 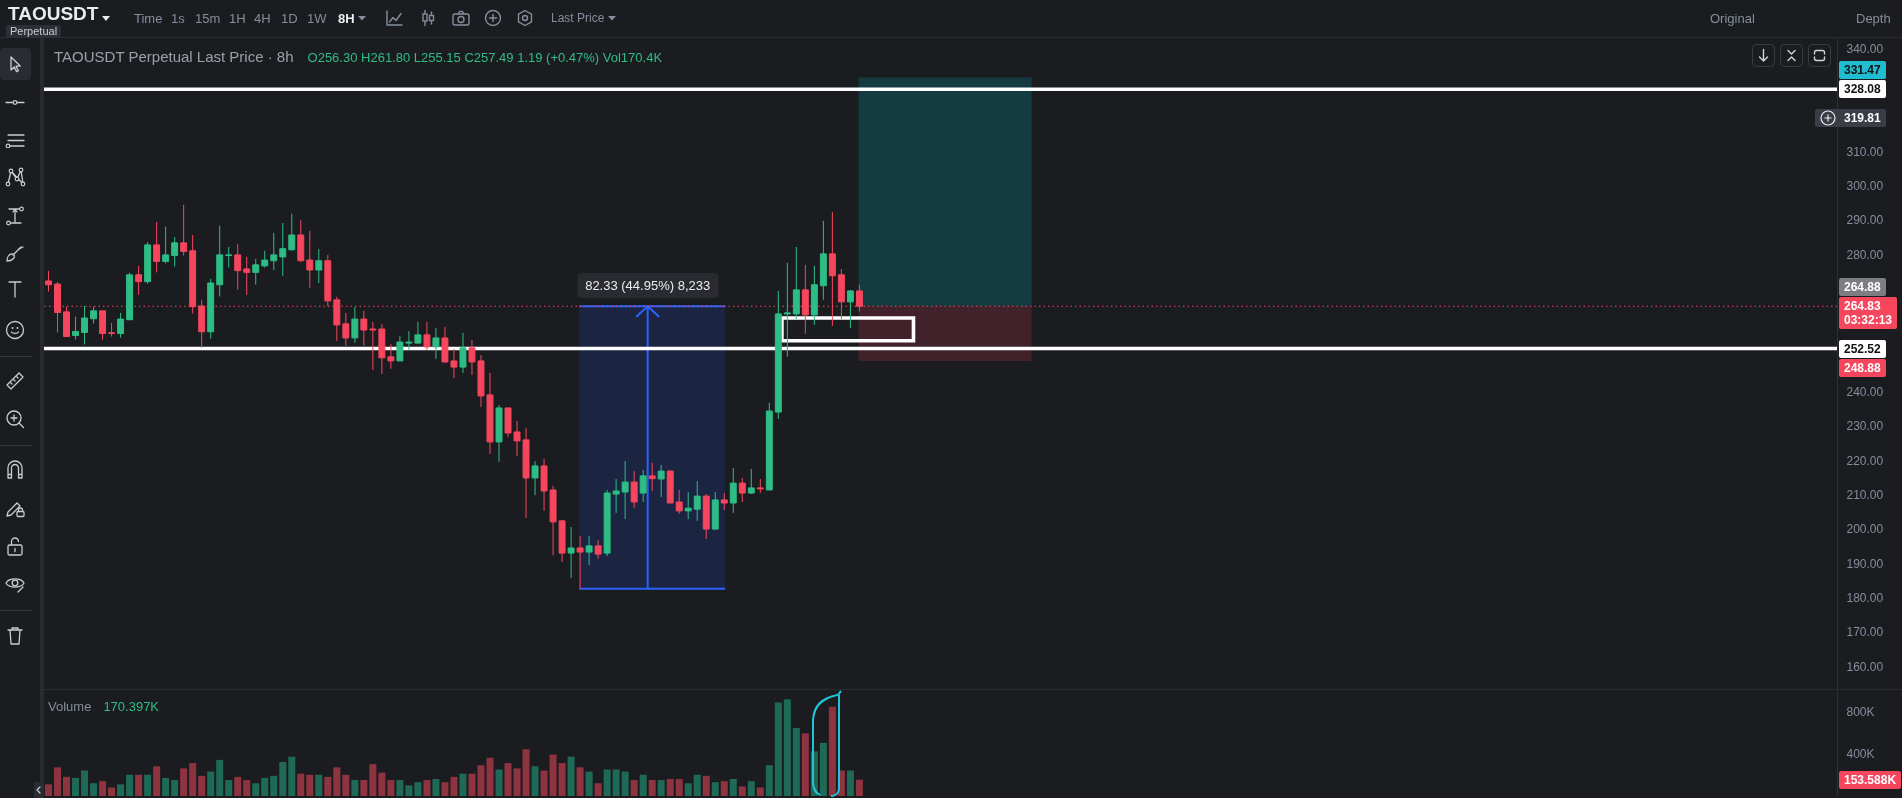 I want to click on text: 8H, so click(x=346, y=19).